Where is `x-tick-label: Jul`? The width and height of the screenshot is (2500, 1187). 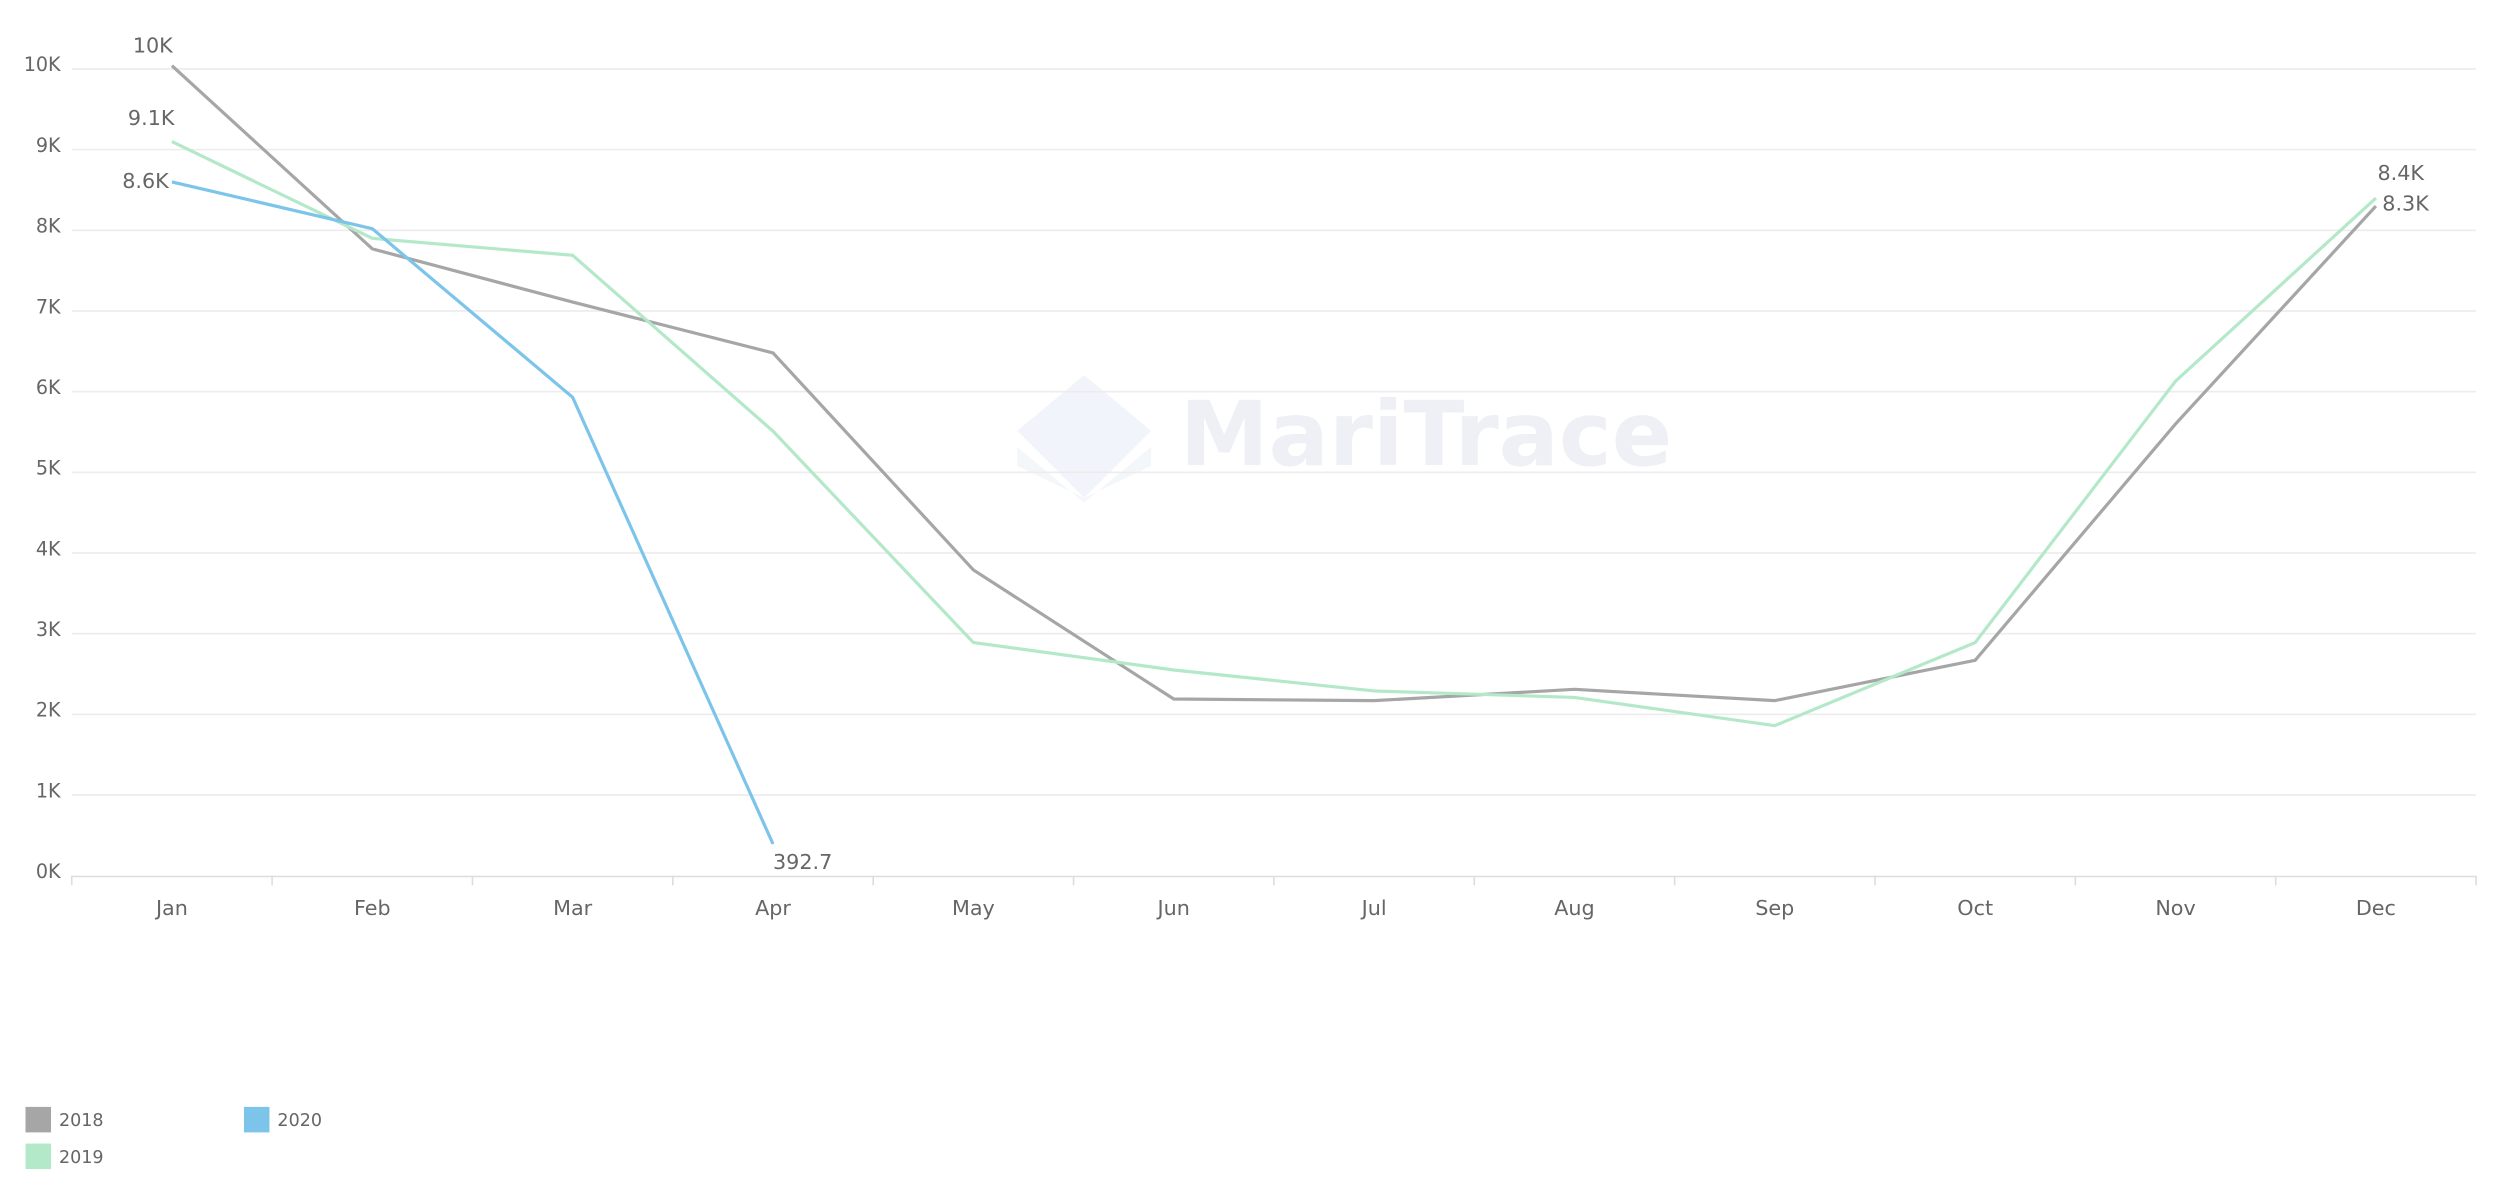
x-tick-label: Jul is located at coordinates (1373, 908).